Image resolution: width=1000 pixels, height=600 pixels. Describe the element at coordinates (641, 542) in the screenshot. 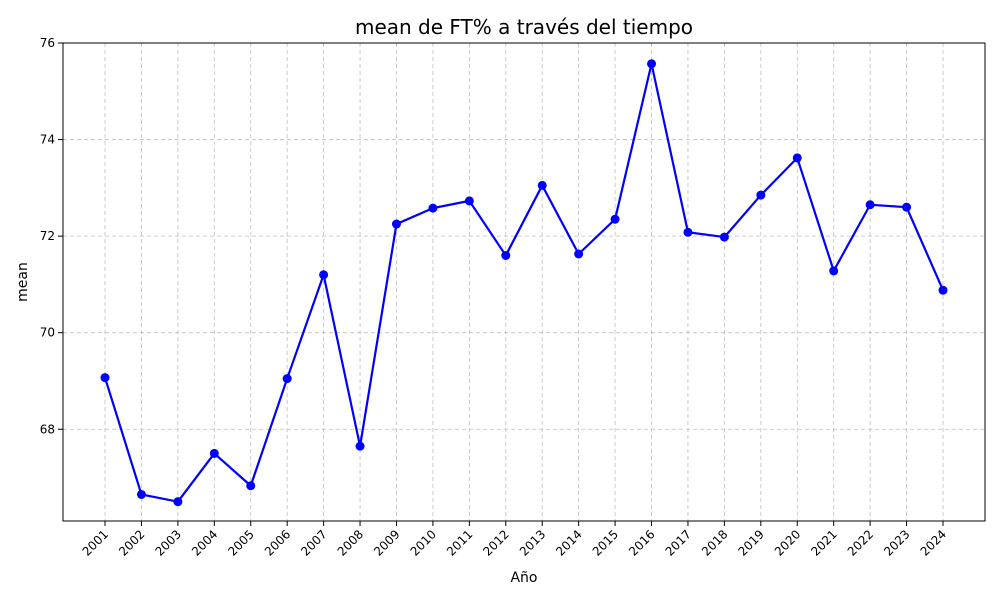

I see `x-tick-label: 2016` at that location.